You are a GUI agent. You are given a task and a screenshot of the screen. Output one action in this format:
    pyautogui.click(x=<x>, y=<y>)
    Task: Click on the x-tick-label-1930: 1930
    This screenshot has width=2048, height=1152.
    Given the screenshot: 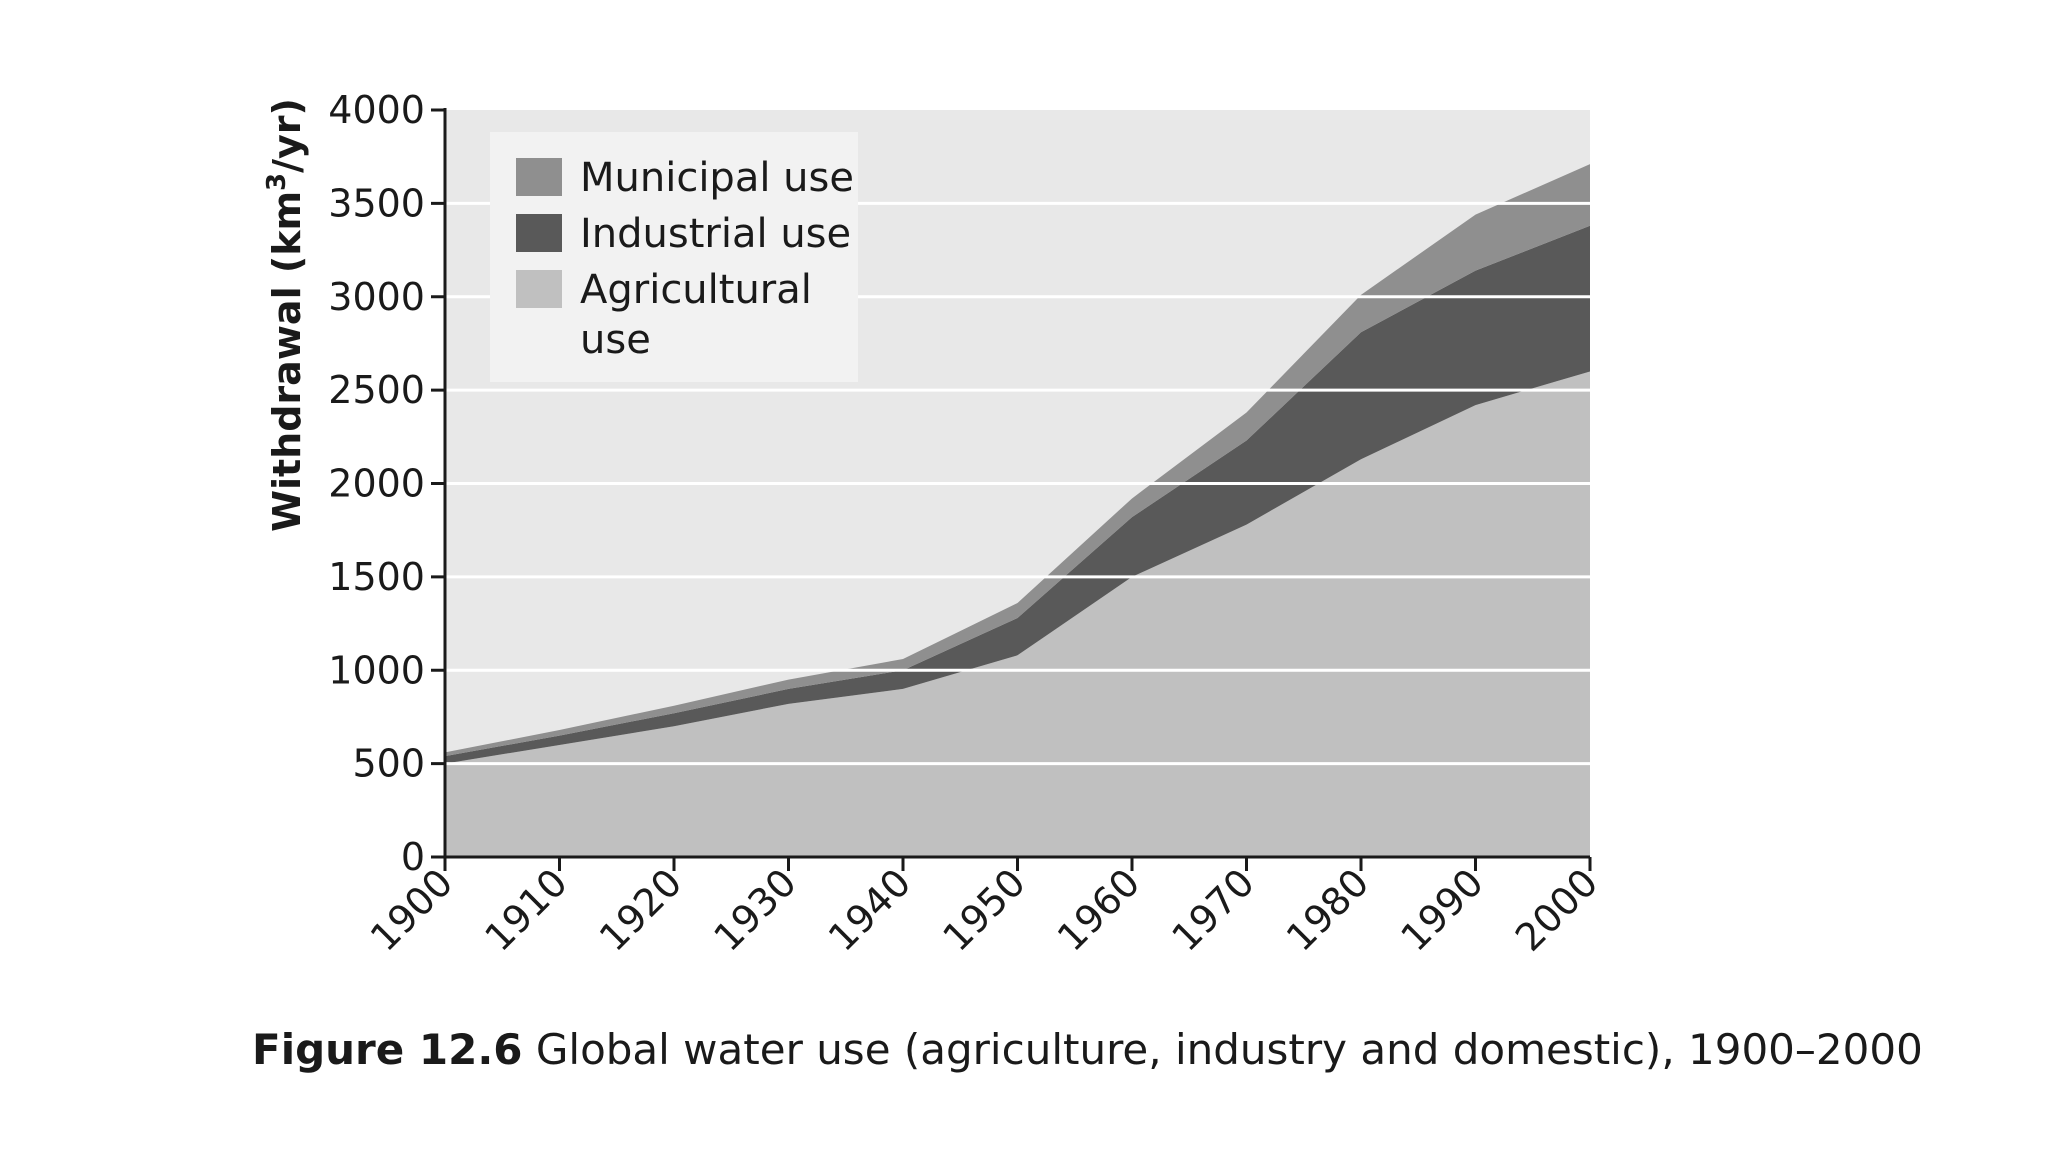 What is the action you would take?
    pyautogui.click(x=755, y=910)
    